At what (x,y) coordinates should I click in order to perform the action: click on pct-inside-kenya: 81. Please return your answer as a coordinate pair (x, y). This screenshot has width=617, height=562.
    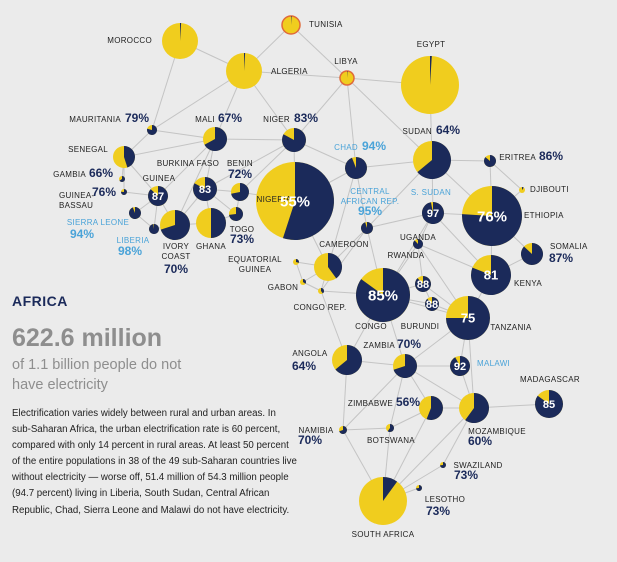
    Looking at the image, I should click on (491, 275).